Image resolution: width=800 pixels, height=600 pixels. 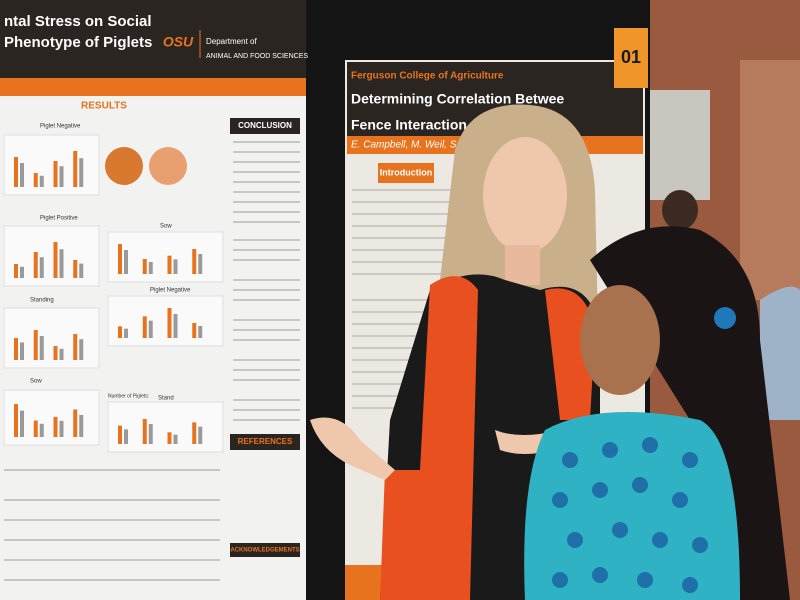 I want to click on department: Department of, so click(x=231, y=41).